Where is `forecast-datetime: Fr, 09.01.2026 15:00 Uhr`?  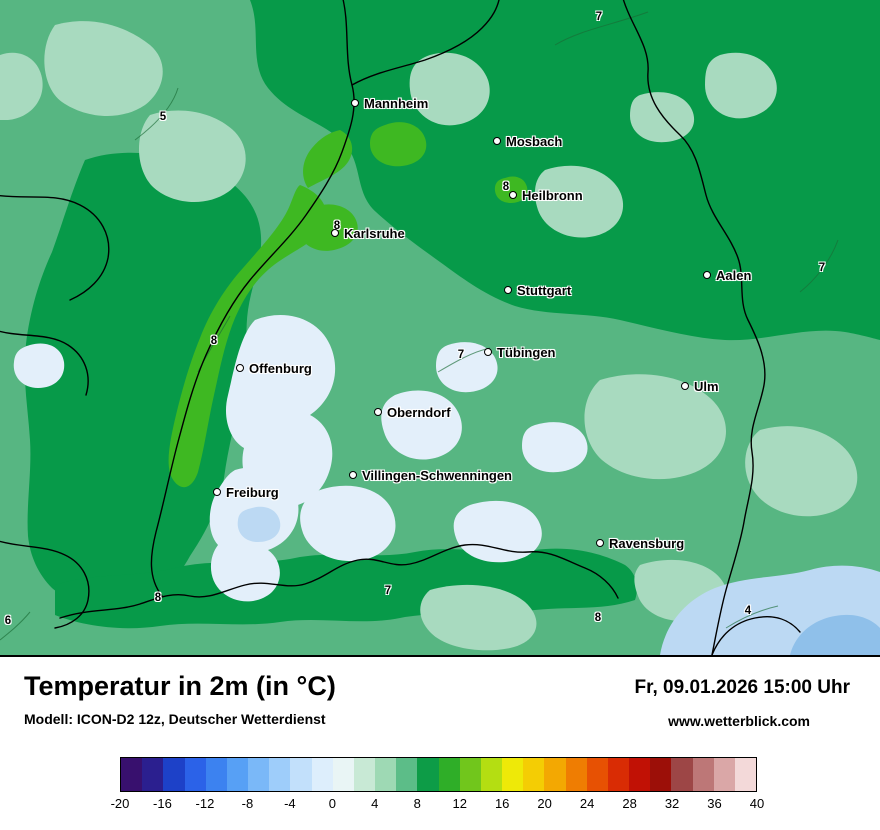
forecast-datetime: Fr, 09.01.2026 15:00 Uhr is located at coordinates (742, 687).